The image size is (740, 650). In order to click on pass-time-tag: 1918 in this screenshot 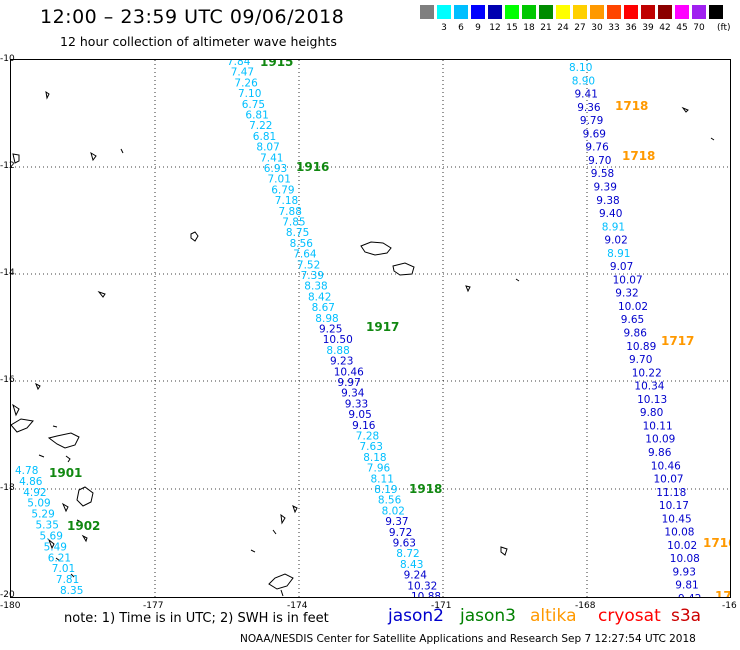, I will do `click(425, 489)`.